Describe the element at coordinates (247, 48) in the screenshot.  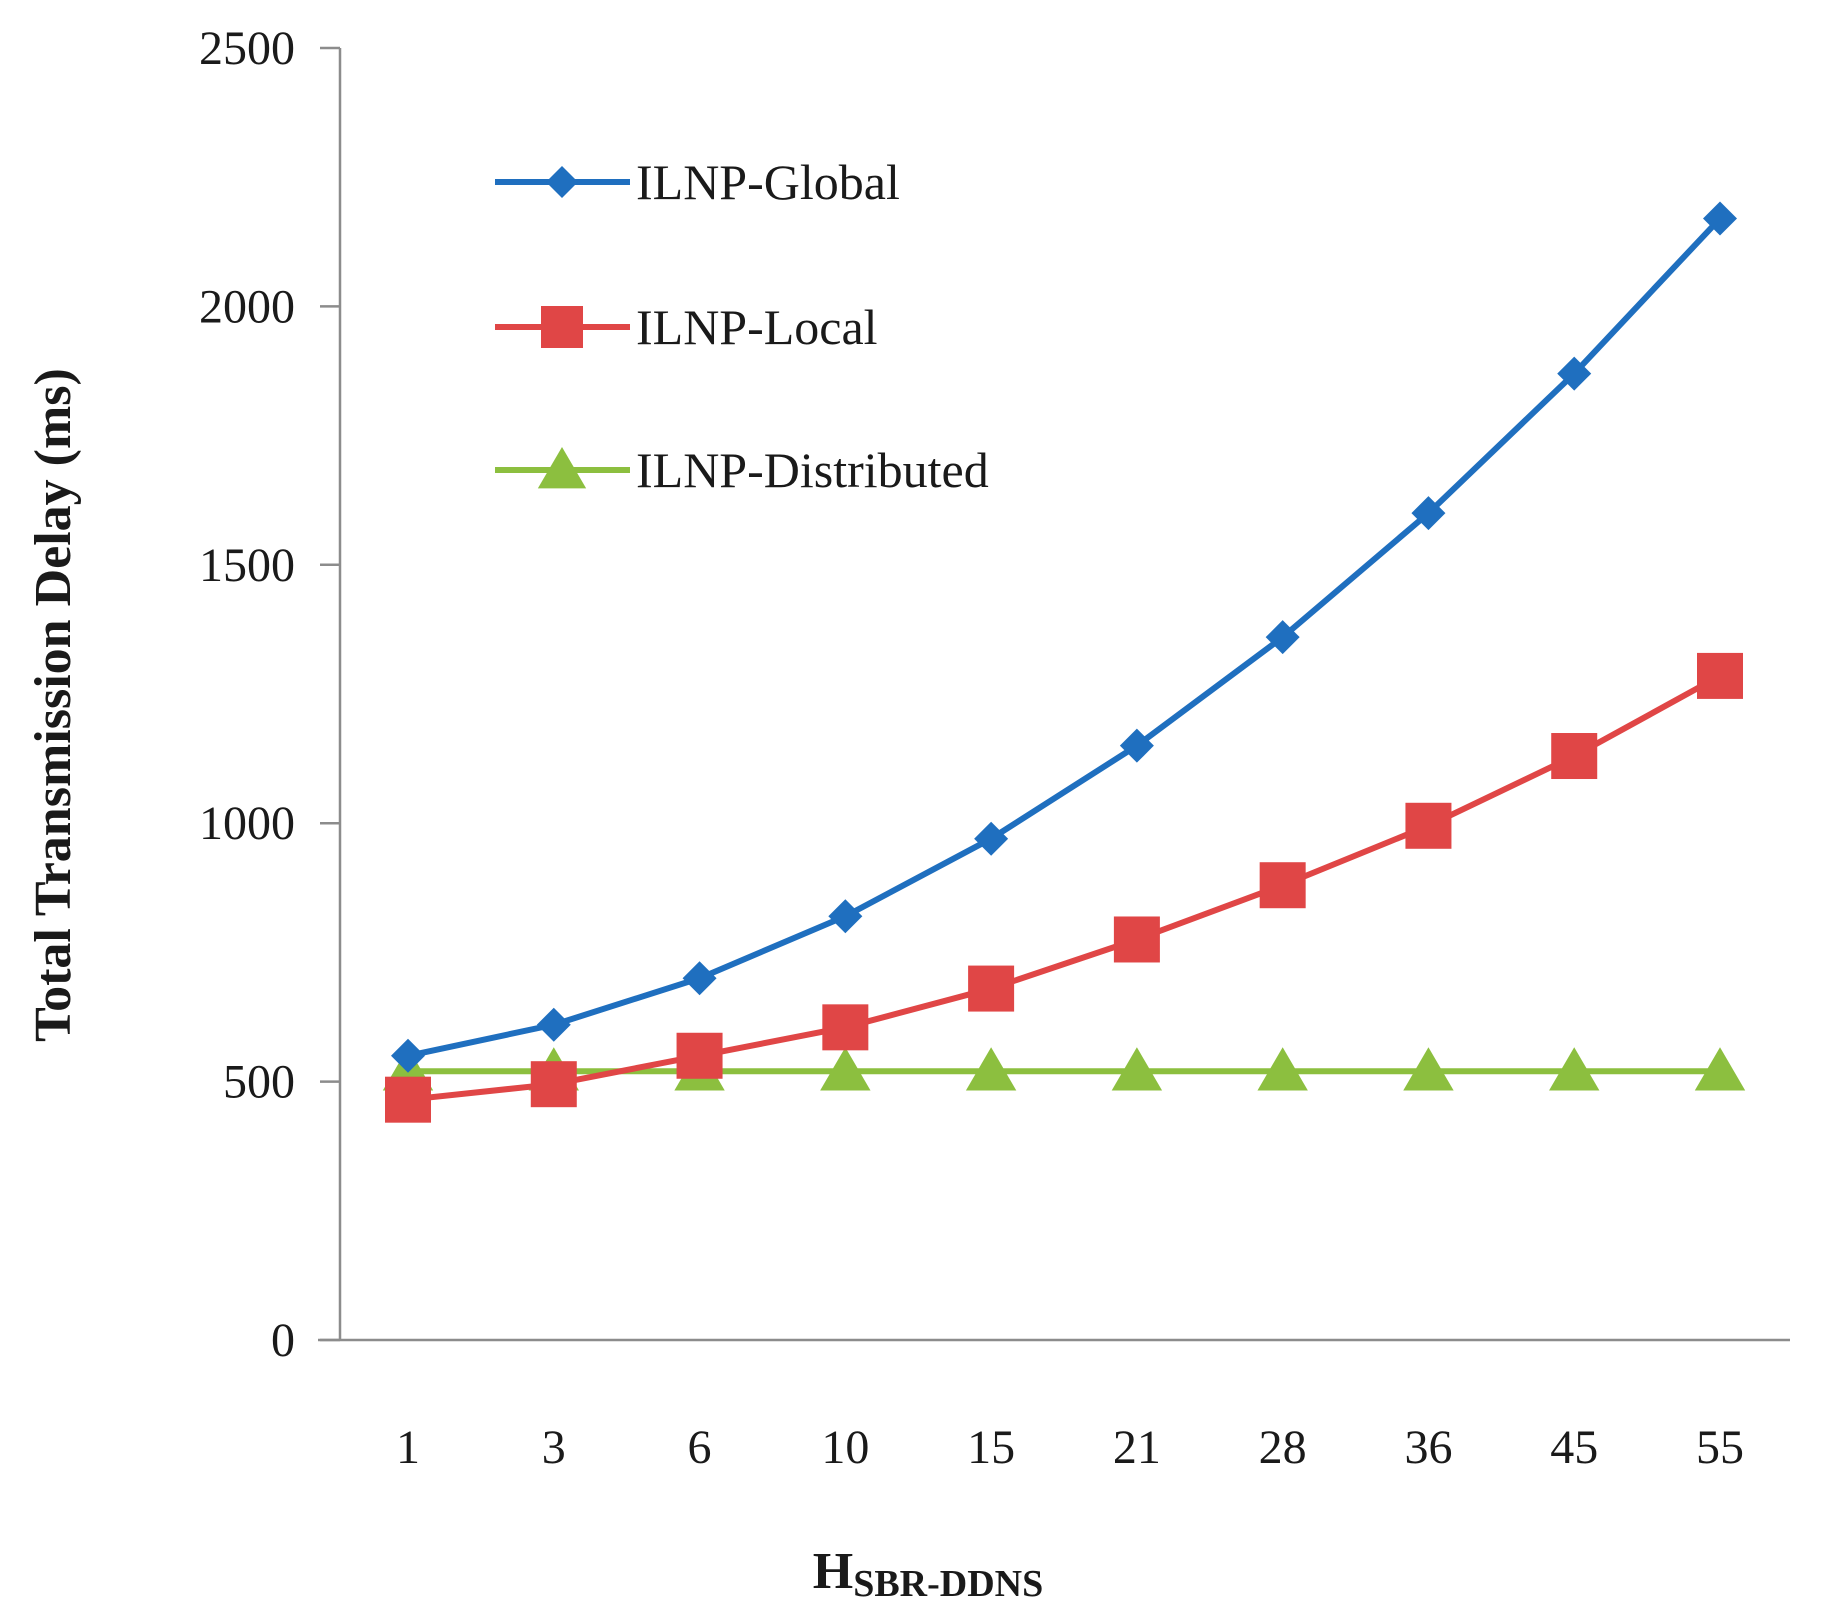
I see `y-tick-label: 2500` at that location.